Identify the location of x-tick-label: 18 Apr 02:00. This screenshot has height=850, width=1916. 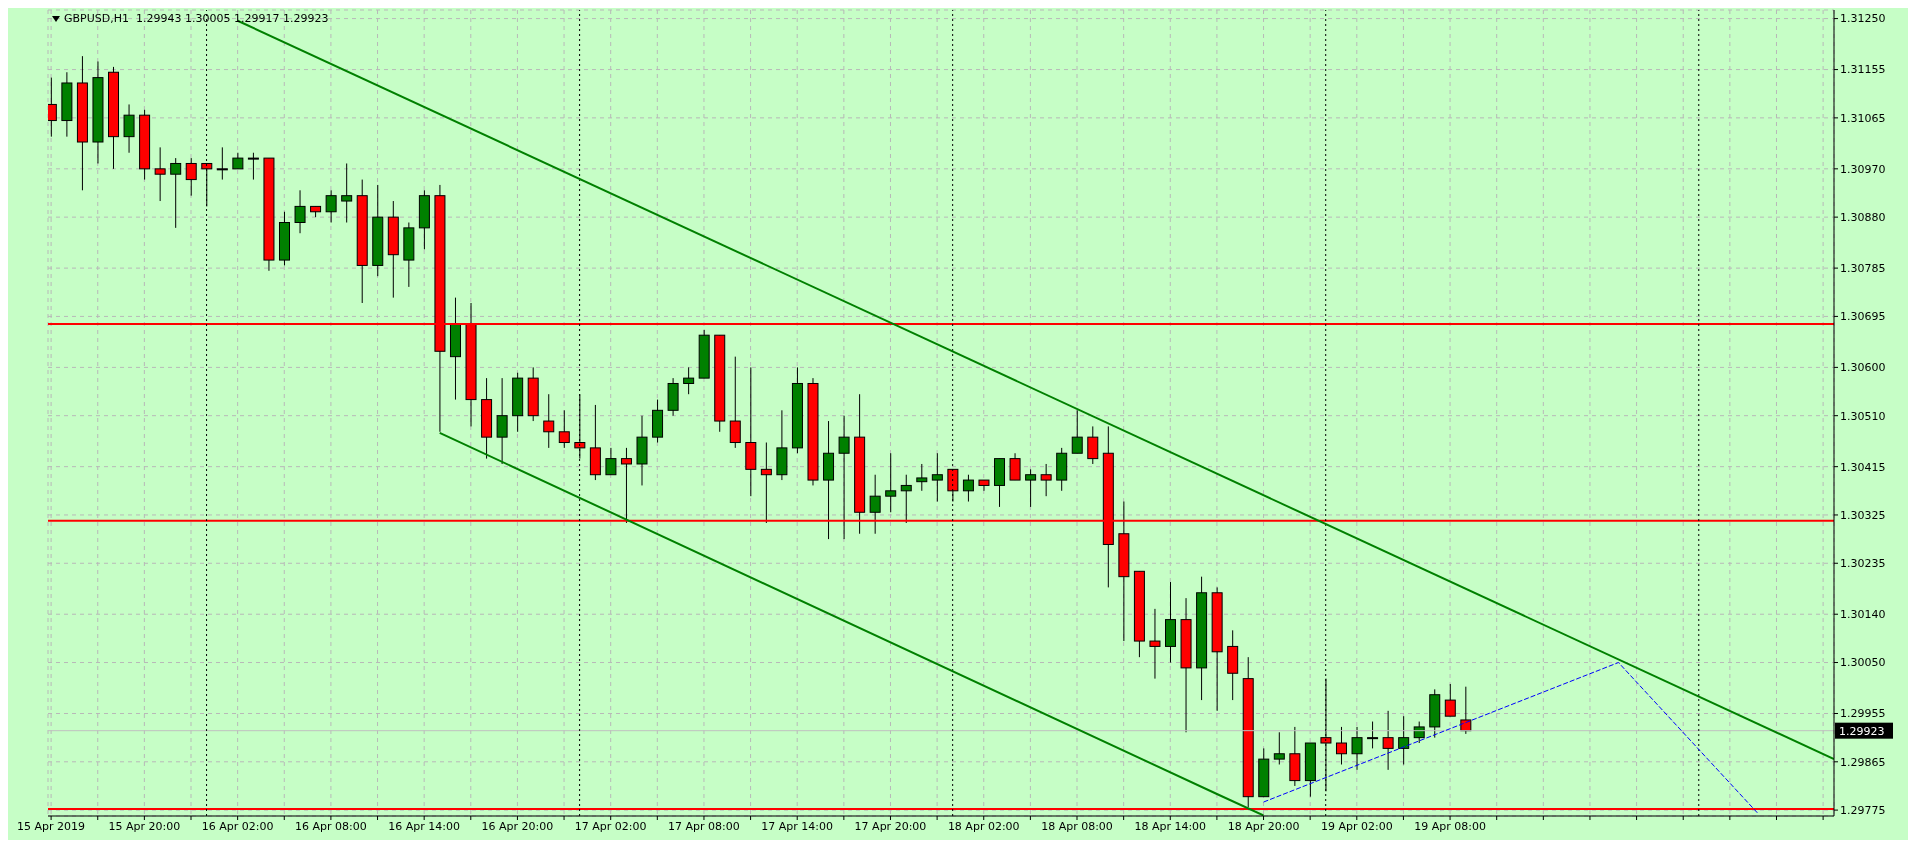
(983, 826).